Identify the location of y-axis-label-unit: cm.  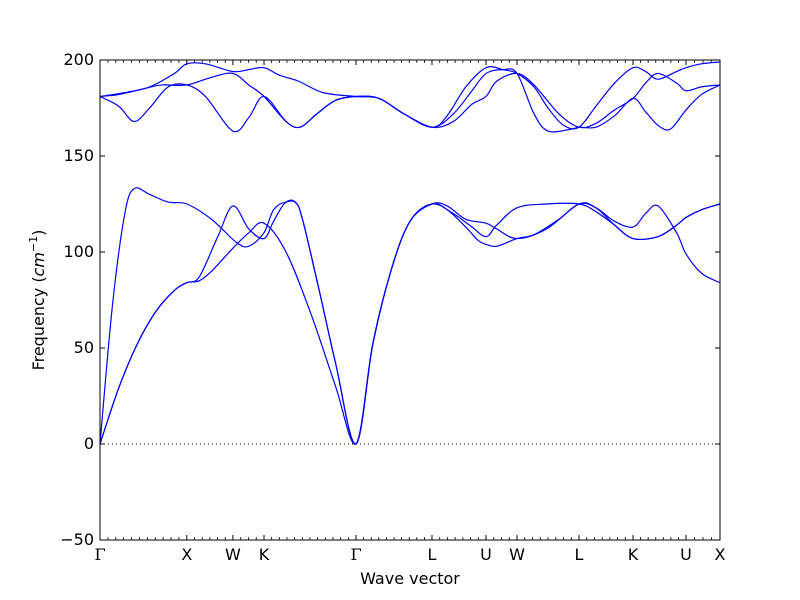
(38, 264).